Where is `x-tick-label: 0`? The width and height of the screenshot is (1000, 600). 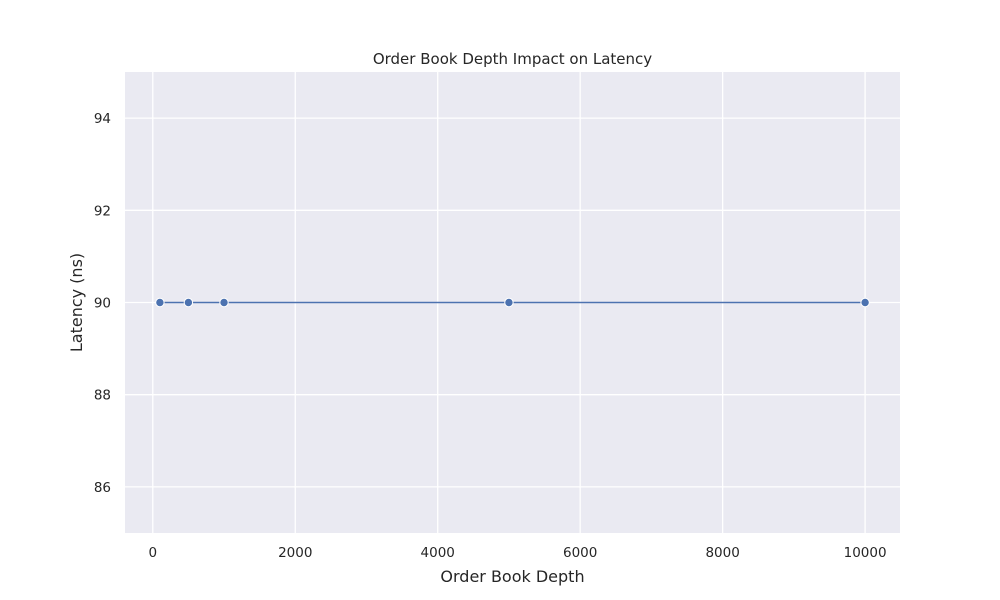 x-tick-label: 0 is located at coordinates (152, 553).